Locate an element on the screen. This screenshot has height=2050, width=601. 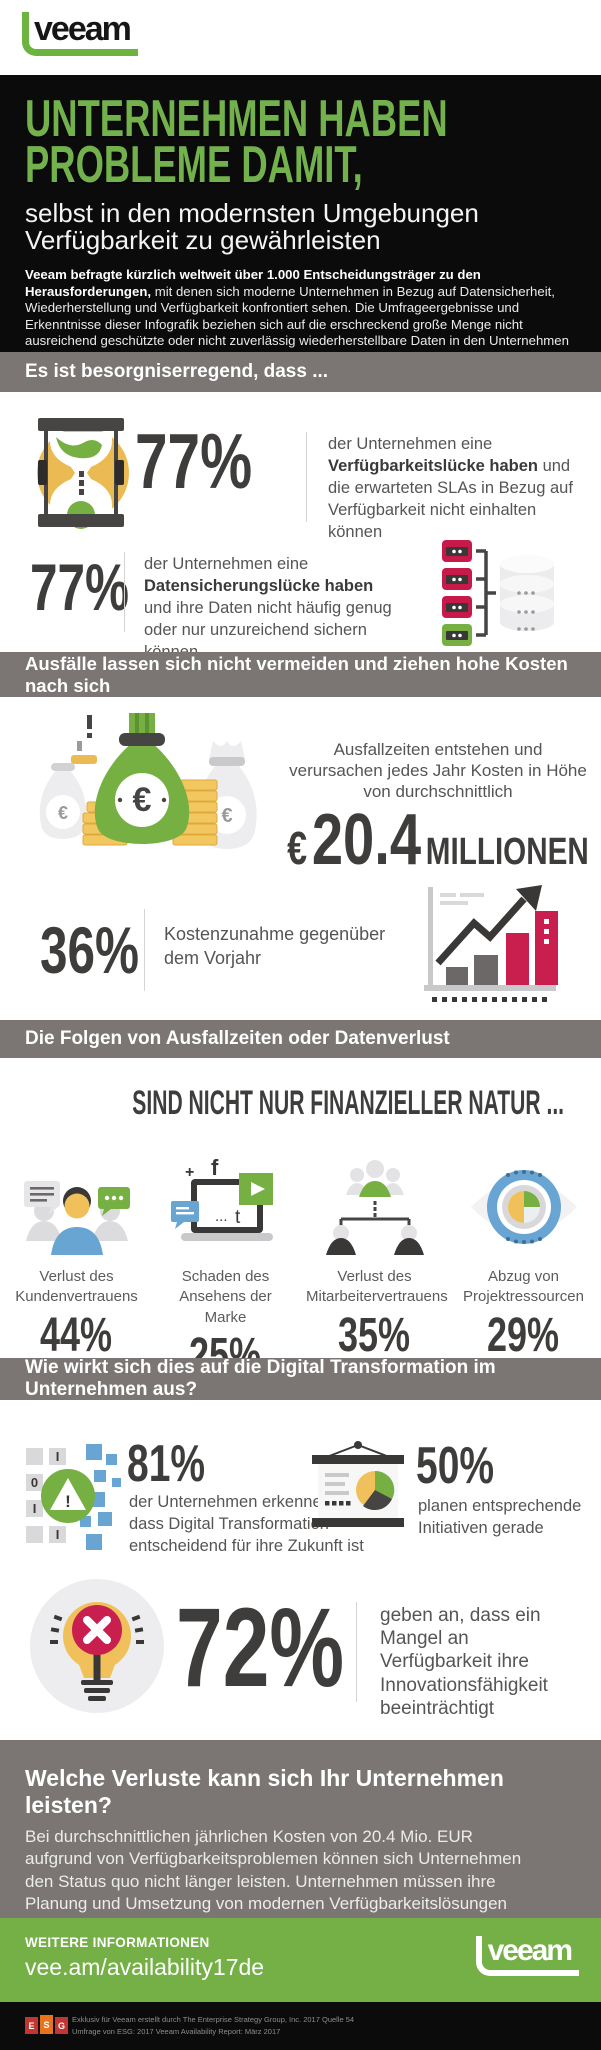
customers-icon is located at coordinates (76, 1205).